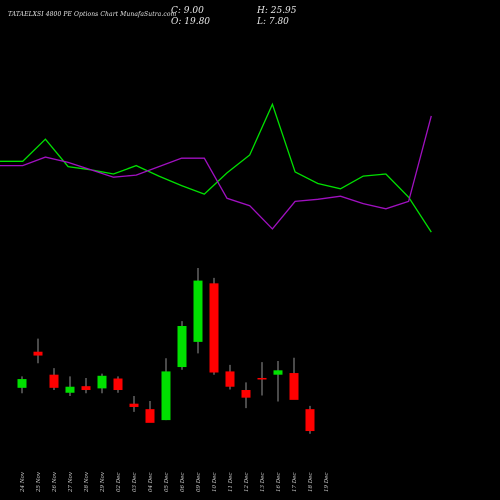 The height and width of the screenshot is (500, 500). Describe the element at coordinates (23, 482) in the screenshot. I see `x-tick-label: 24 Nov` at that location.